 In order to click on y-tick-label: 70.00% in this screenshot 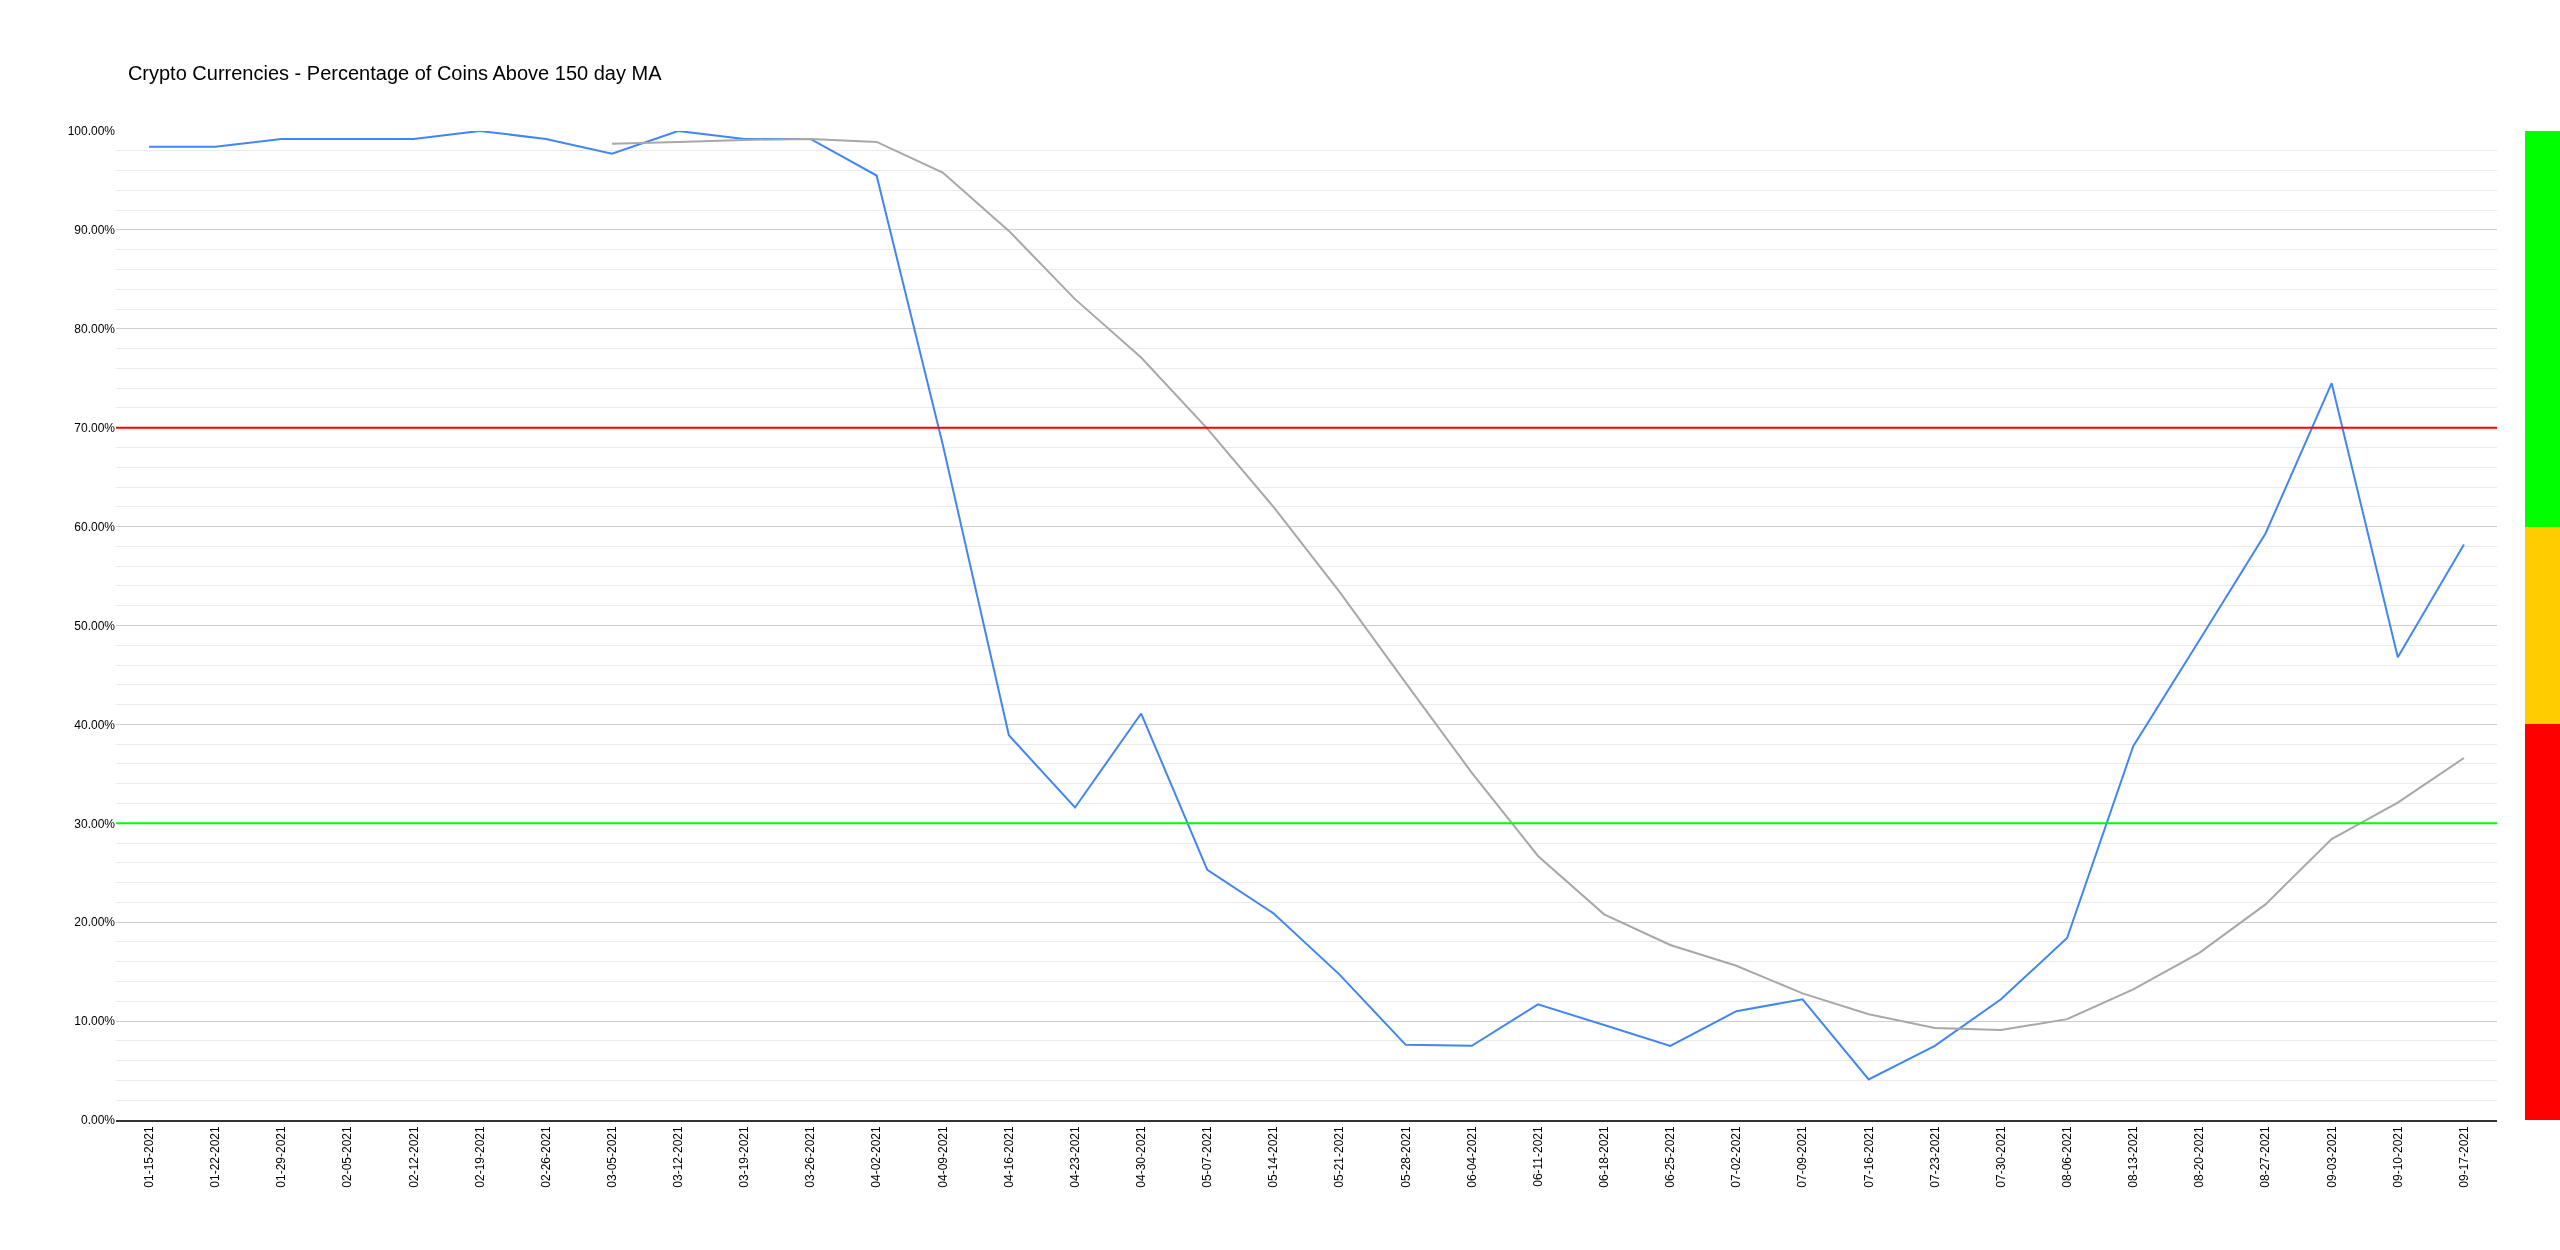, I will do `click(95, 427)`.